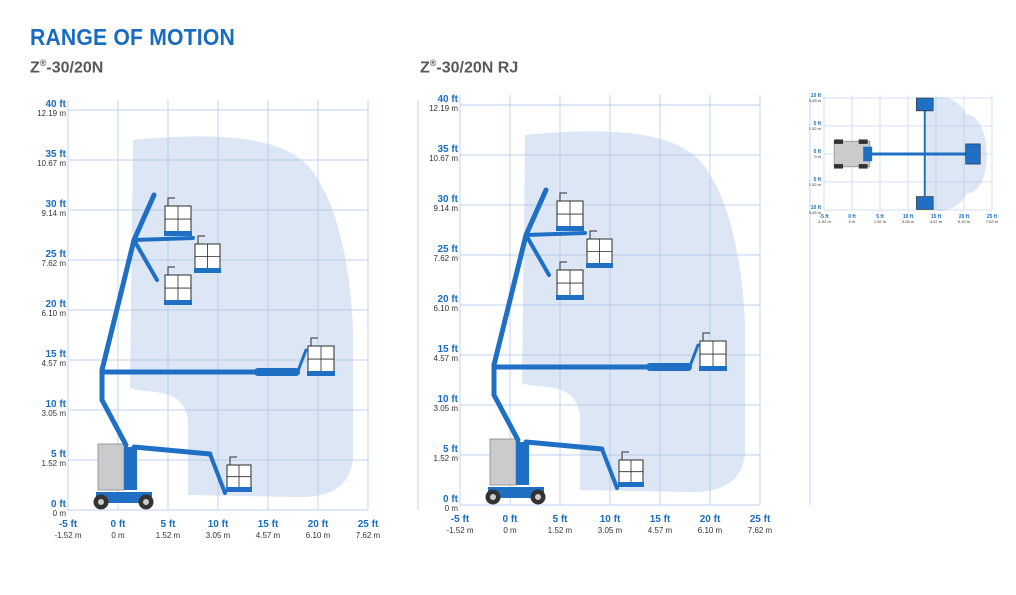  Describe the element at coordinates (124, 497) in the screenshot. I see `chassis` at that location.